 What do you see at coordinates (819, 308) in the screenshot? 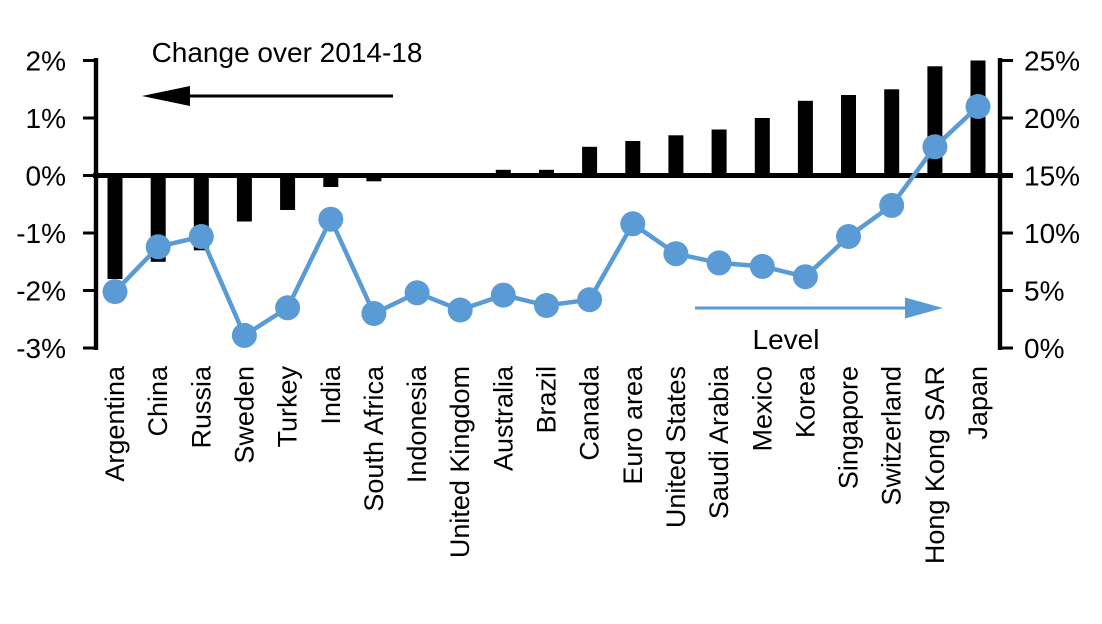
I see `right-axis-arrow-icon` at bounding box center [819, 308].